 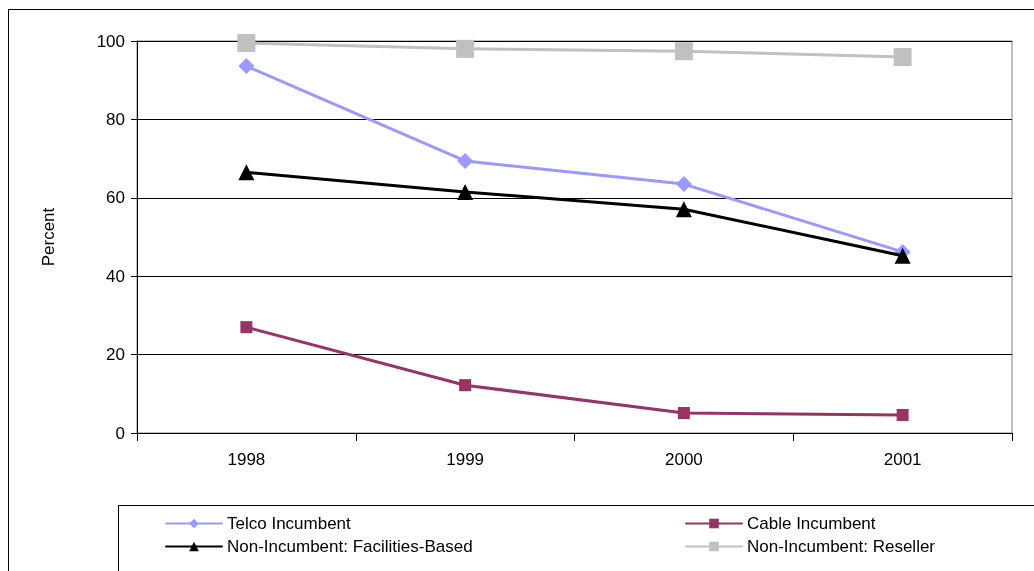 What do you see at coordinates (115, 198) in the screenshot?
I see `y-tick-label: 60` at bounding box center [115, 198].